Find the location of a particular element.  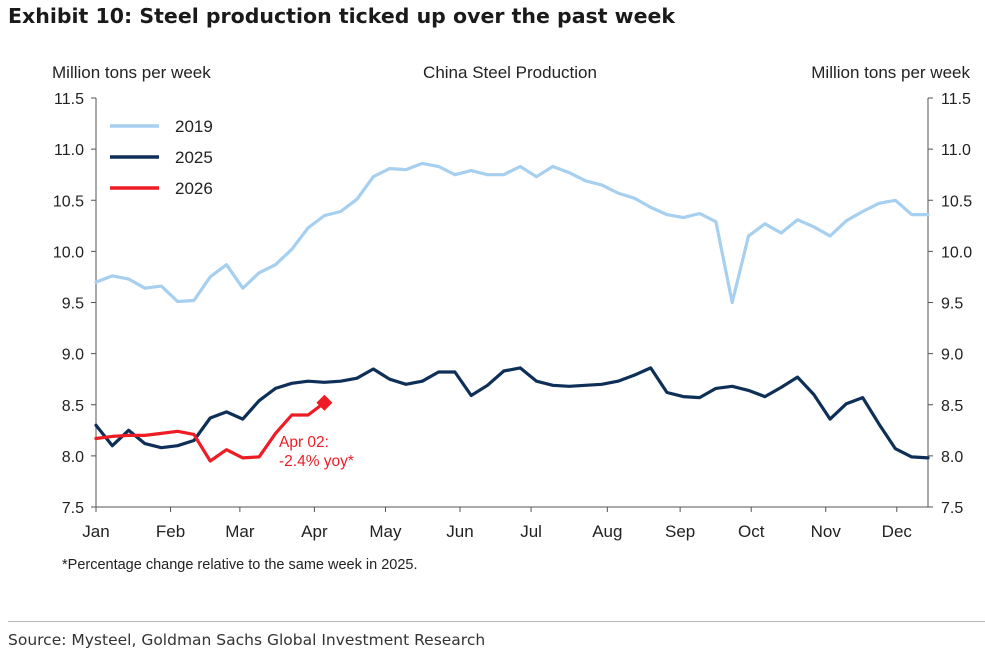

y-tick-label-right: 9.5 is located at coordinates (952, 304).